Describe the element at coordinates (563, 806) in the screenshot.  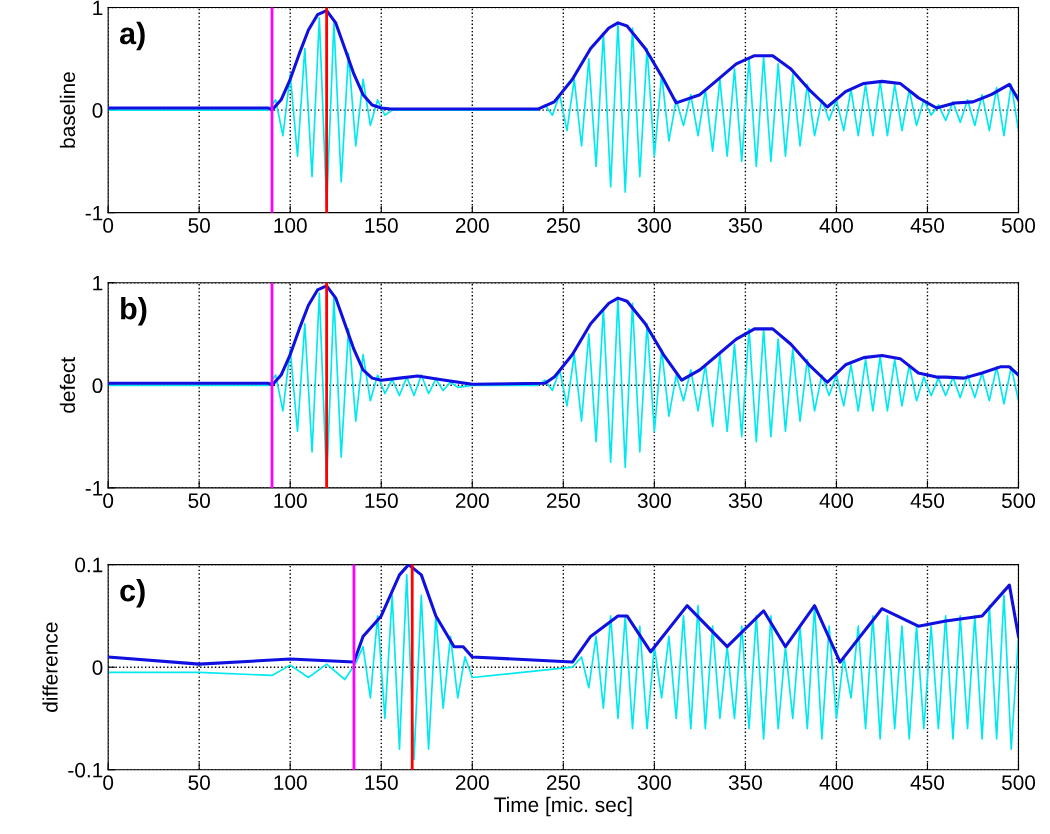
I see `x-axis-title: Time [mic. sec]` at that location.